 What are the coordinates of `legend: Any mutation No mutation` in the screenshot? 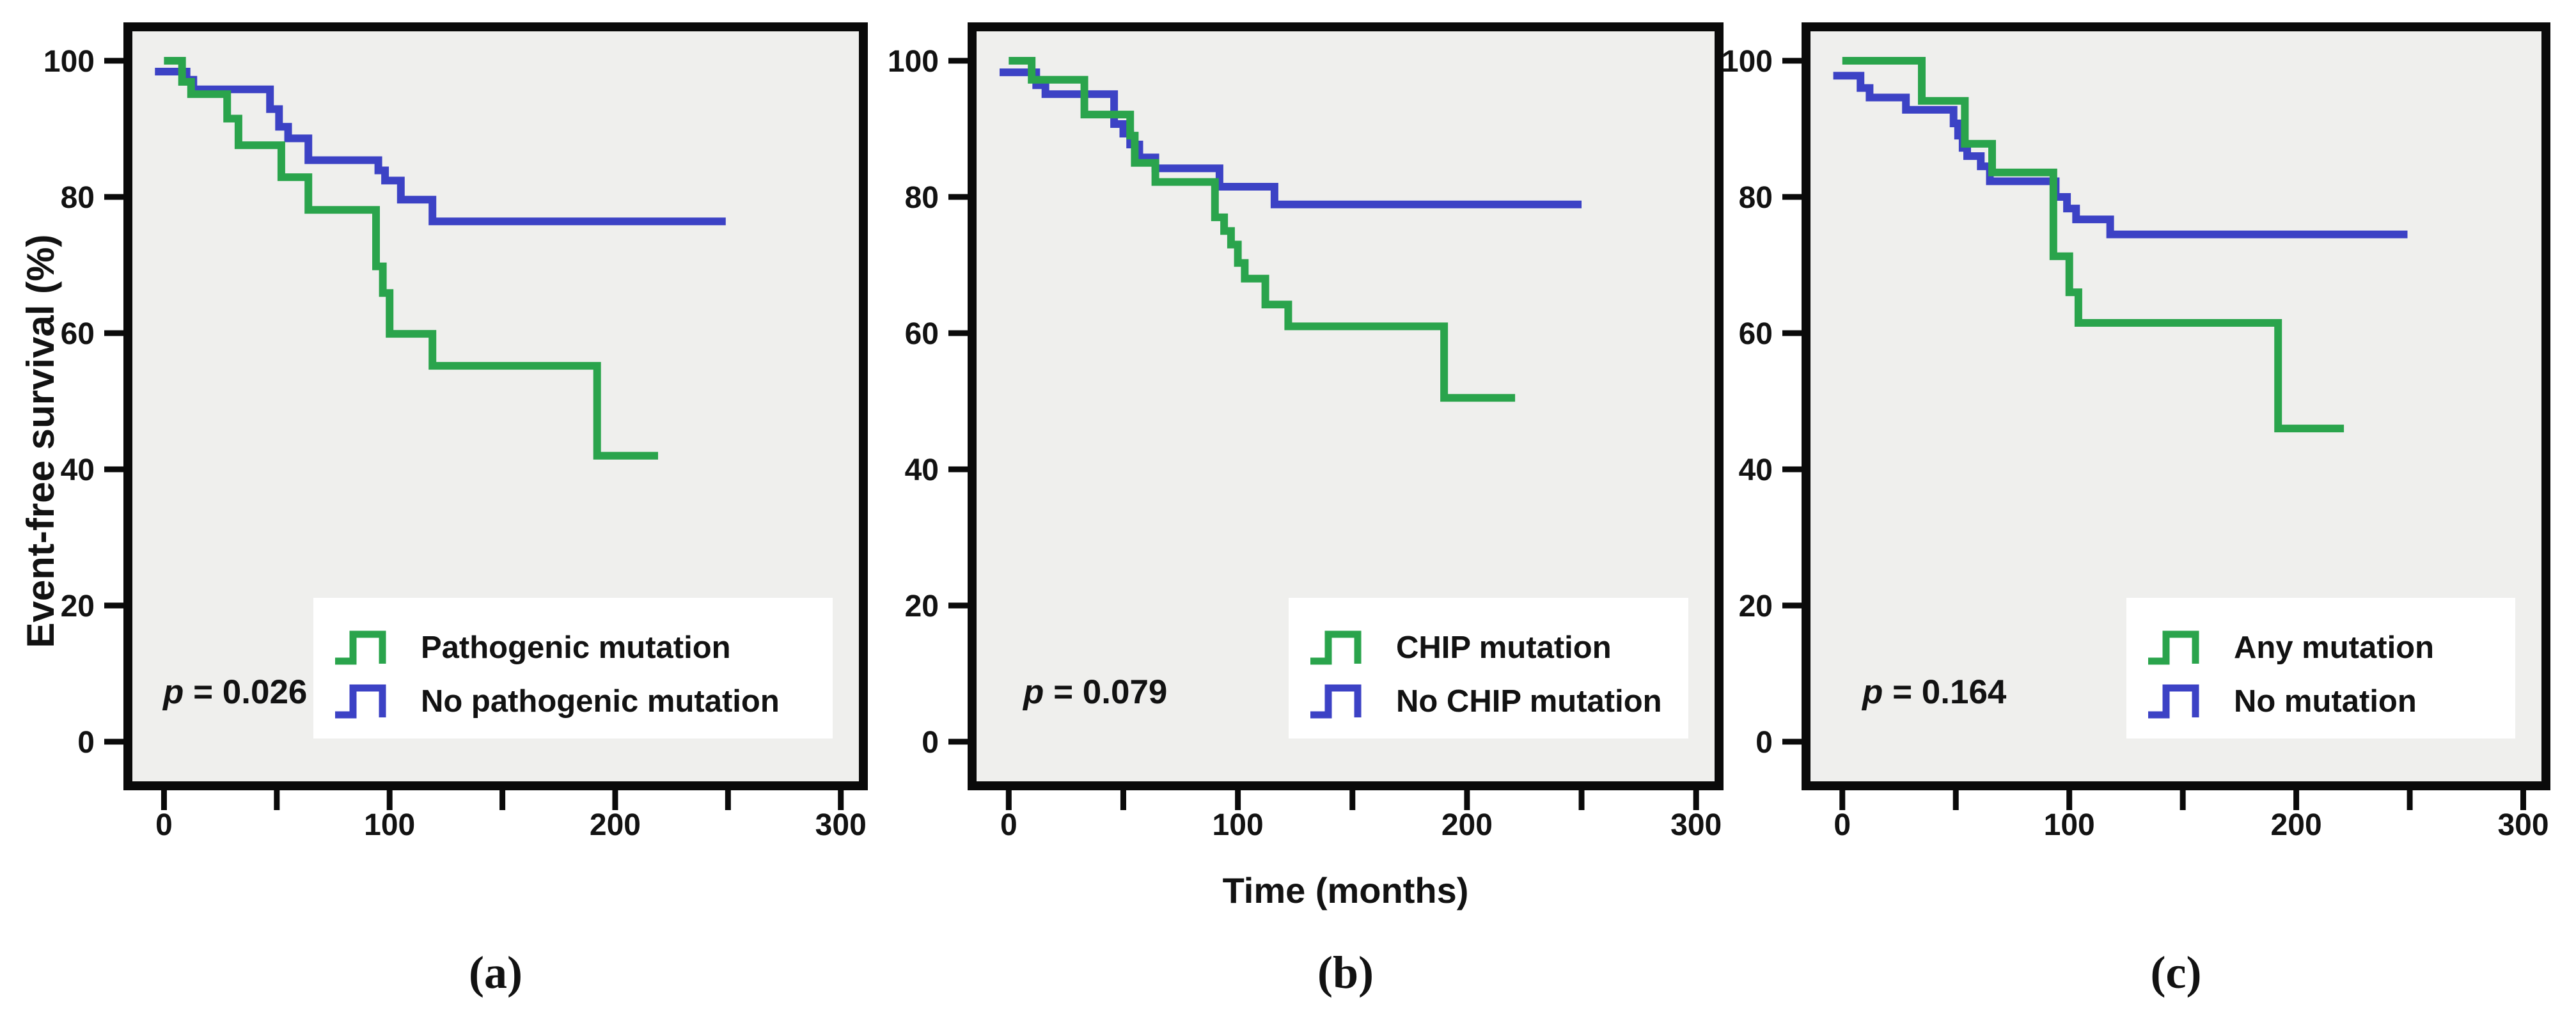 It's located at (2320, 669).